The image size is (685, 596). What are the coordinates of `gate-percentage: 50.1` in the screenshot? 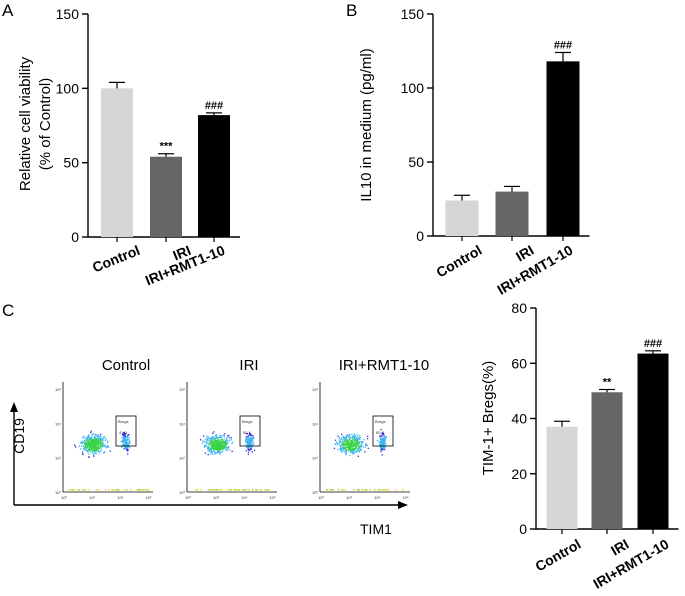 It's located at (247, 432).